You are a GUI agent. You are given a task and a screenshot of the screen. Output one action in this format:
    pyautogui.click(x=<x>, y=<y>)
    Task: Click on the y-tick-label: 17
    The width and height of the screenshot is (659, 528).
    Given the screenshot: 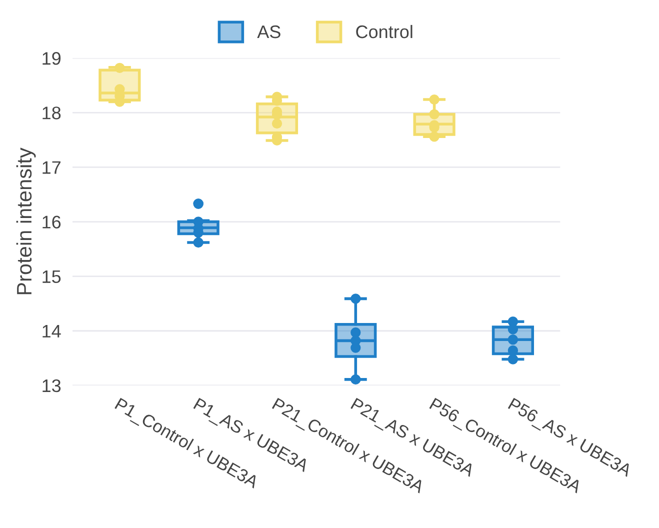 What is the action you would take?
    pyautogui.click(x=51, y=167)
    